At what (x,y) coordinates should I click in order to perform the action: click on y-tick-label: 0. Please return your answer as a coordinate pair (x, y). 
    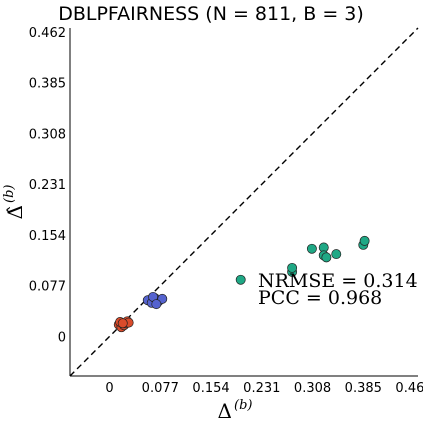
    Looking at the image, I should click on (62, 337).